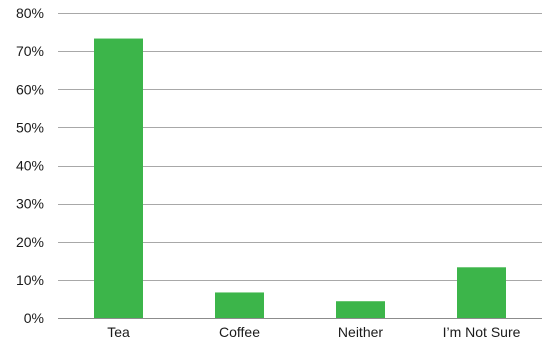 The width and height of the screenshot is (550, 343). Describe the element at coordinates (30, 127) in the screenshot. I see `y-tick-label: 50%` at that location.